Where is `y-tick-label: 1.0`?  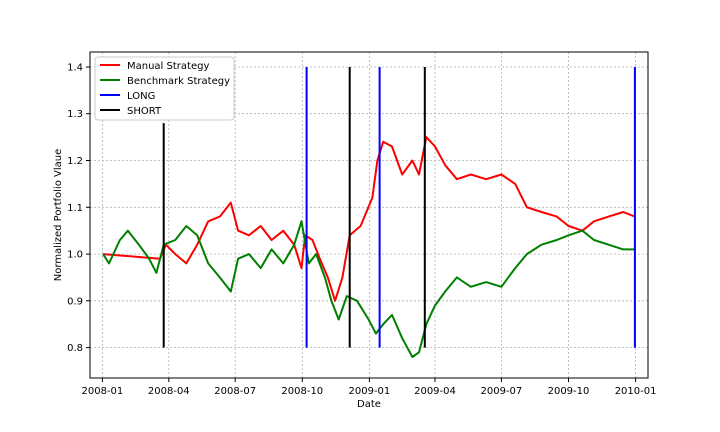 y-tick-label: 1.0 is located at coordinates (75, 255).